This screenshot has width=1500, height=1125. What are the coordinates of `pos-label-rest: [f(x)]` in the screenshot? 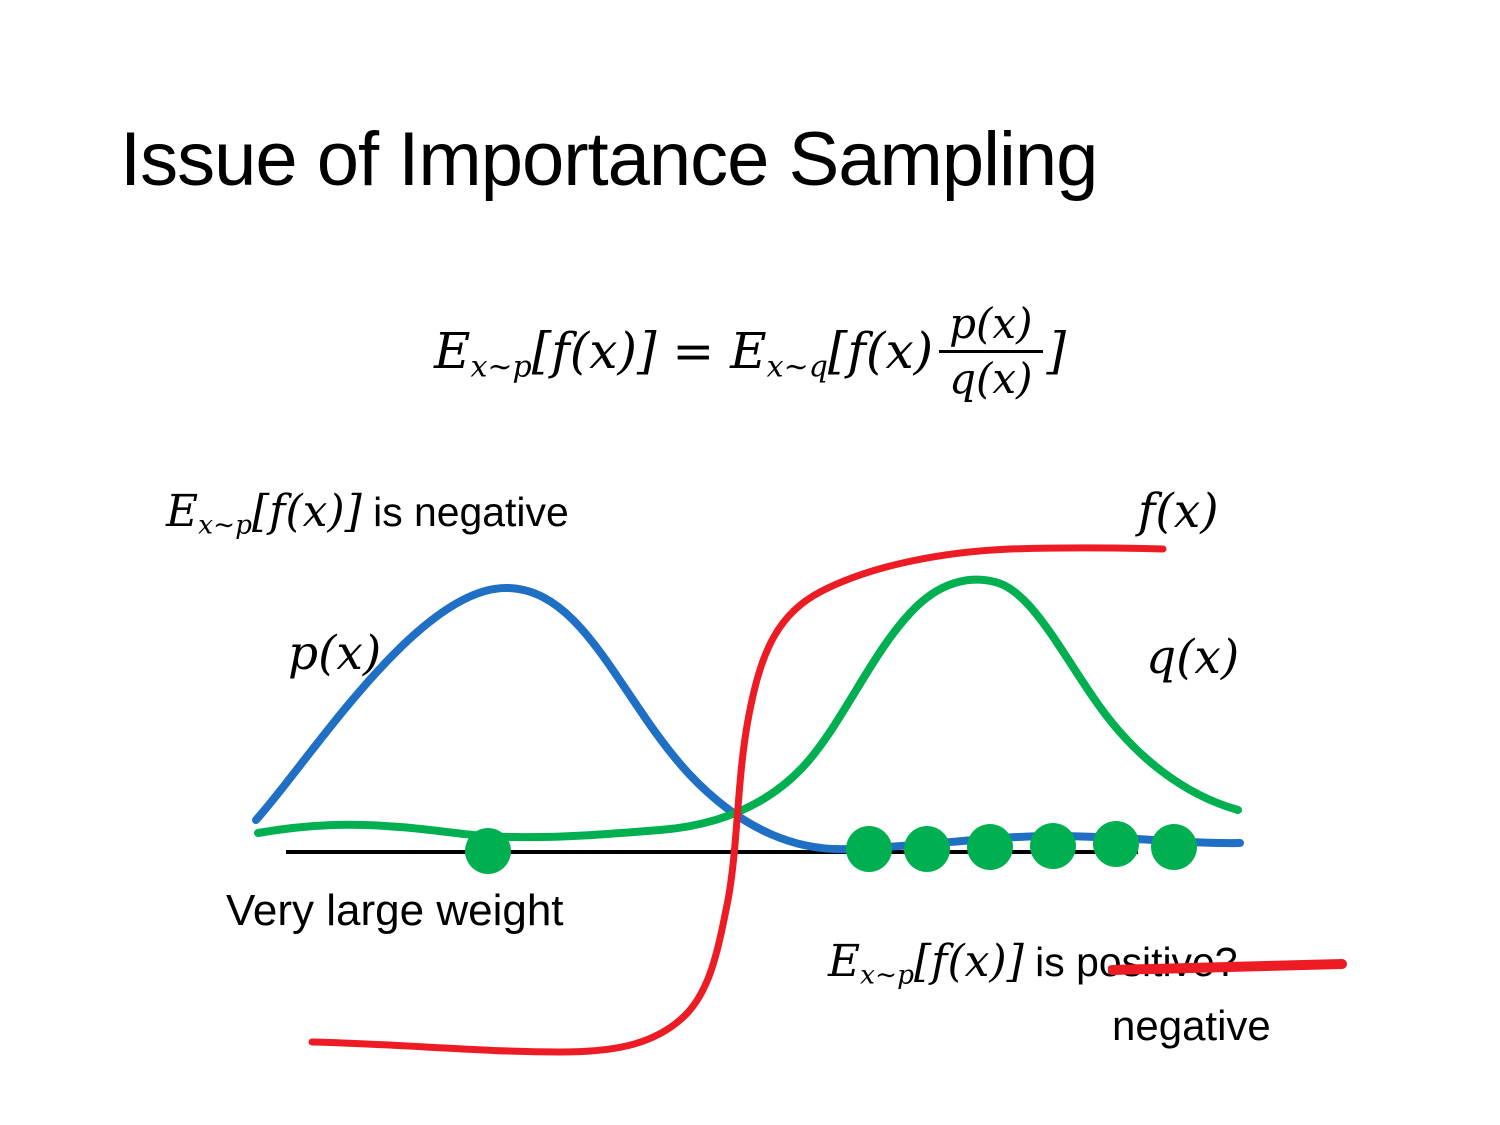 It's located at (969, 961).